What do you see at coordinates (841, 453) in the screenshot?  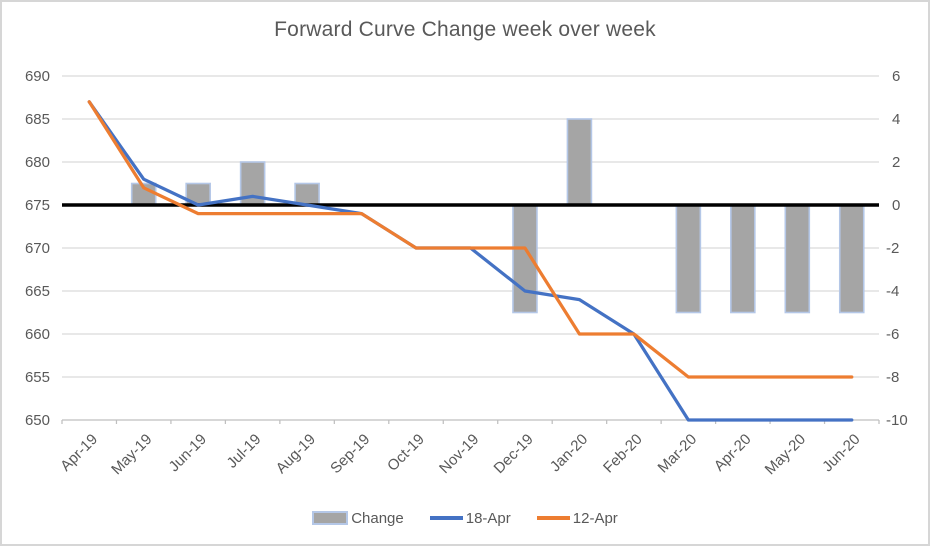 I see `x-axis-label: Jun-20` at bounding box center [841, 453].